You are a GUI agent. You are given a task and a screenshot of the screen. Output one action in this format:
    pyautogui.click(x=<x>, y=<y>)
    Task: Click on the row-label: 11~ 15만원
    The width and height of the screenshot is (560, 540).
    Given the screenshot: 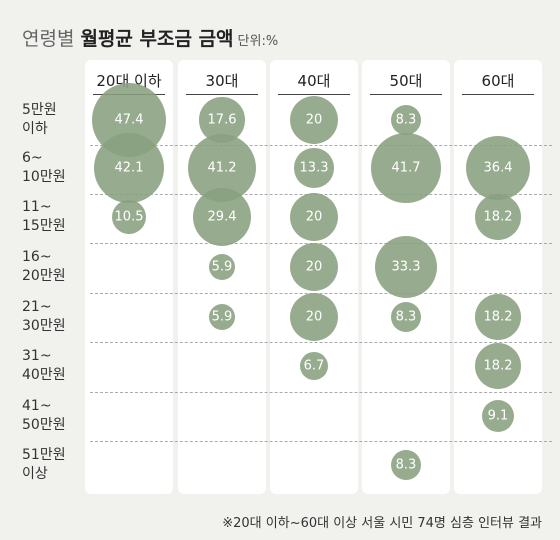 What is the action you would take?
    pyautogui.click(x=44, y=217)
    